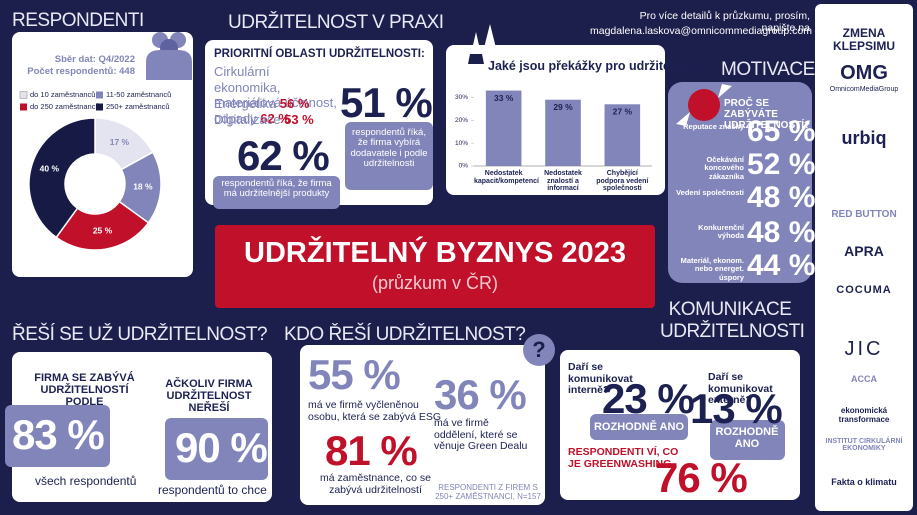 Image resolution: width=917 pixels, height=515 pixels. I want to click on people-icon, so click(169, 56).